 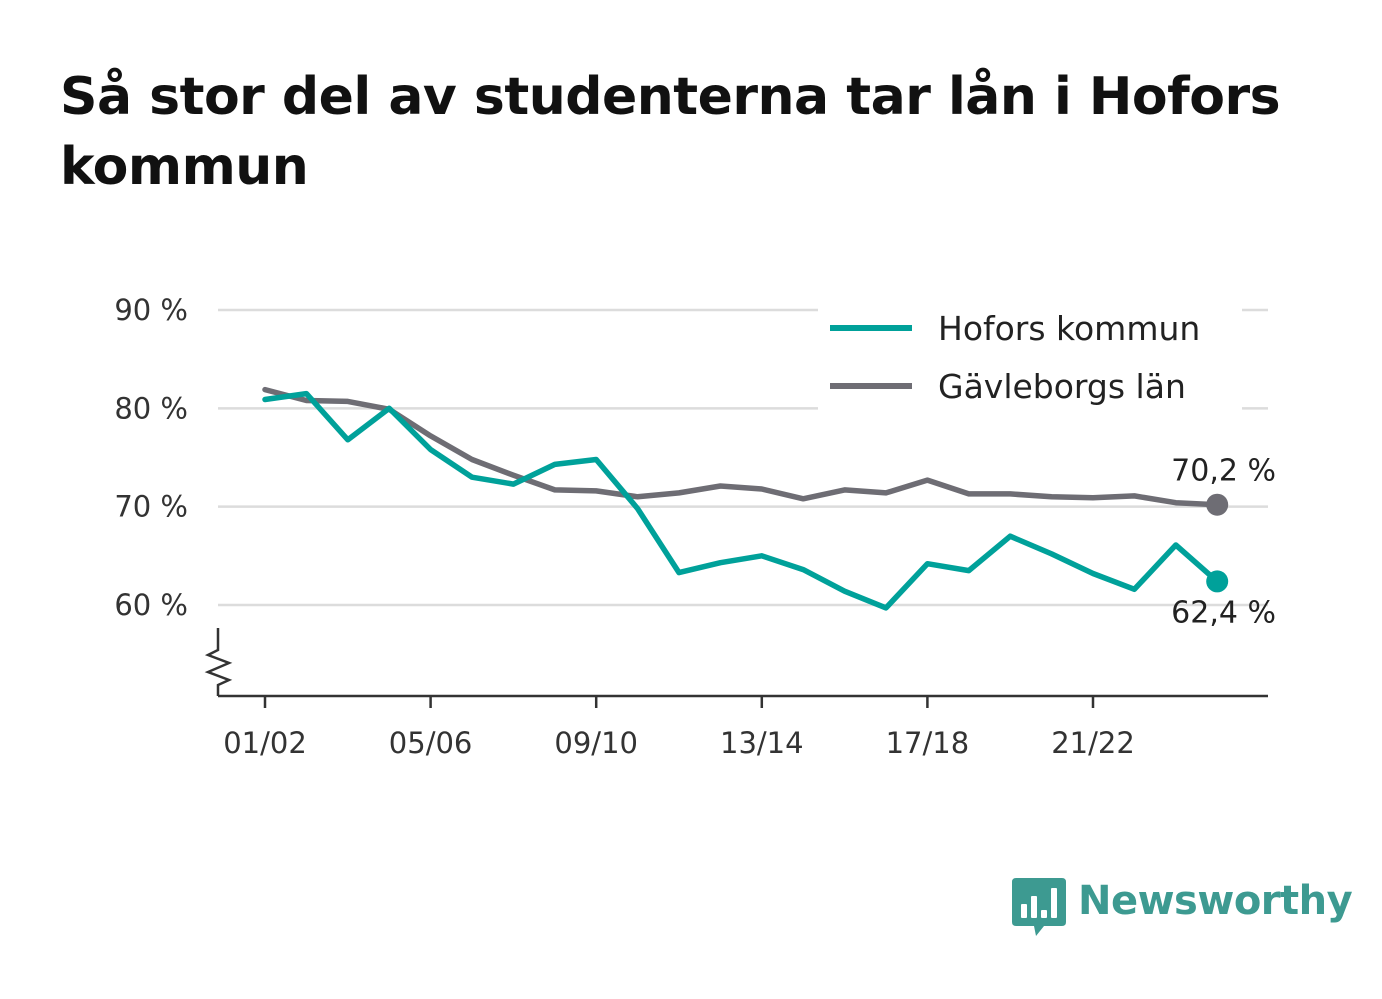 I want to click on legend-background, so click(x=1030, y=358).